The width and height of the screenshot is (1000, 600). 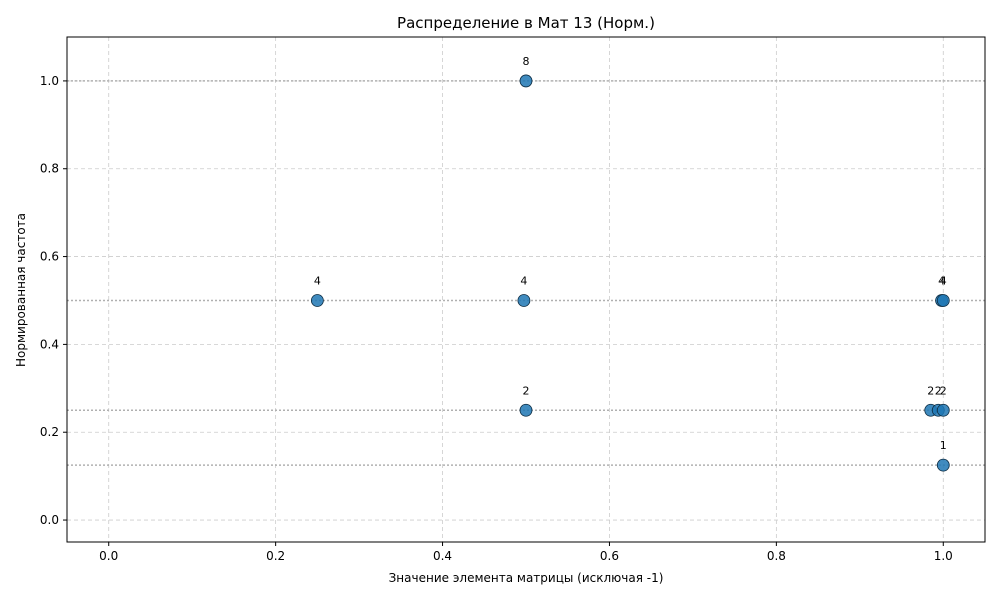 What do you see at coordinates (609, 556) in the screenshot?
I see `x-tick-label: 0.6` at bounding box center [609, 556].